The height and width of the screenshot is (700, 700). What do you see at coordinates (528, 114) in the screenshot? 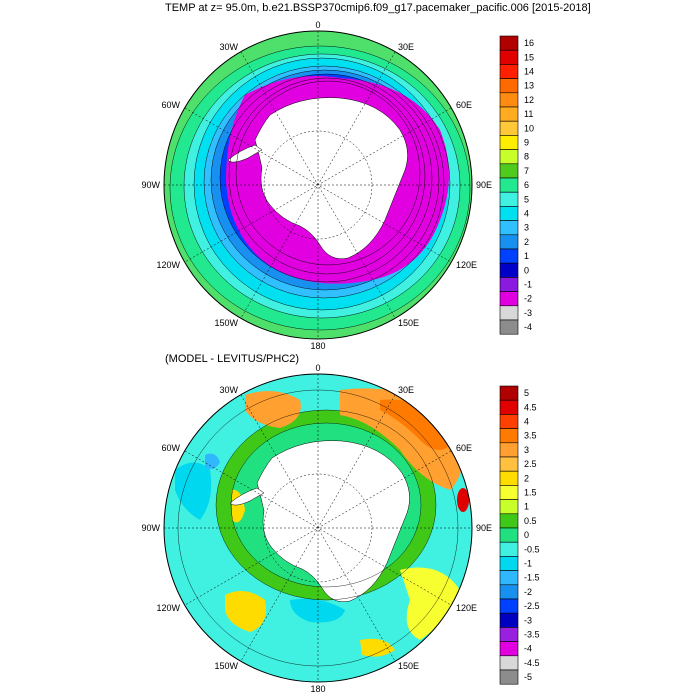
I see `colorbar-label: 11` at bounding box center [528, 114].